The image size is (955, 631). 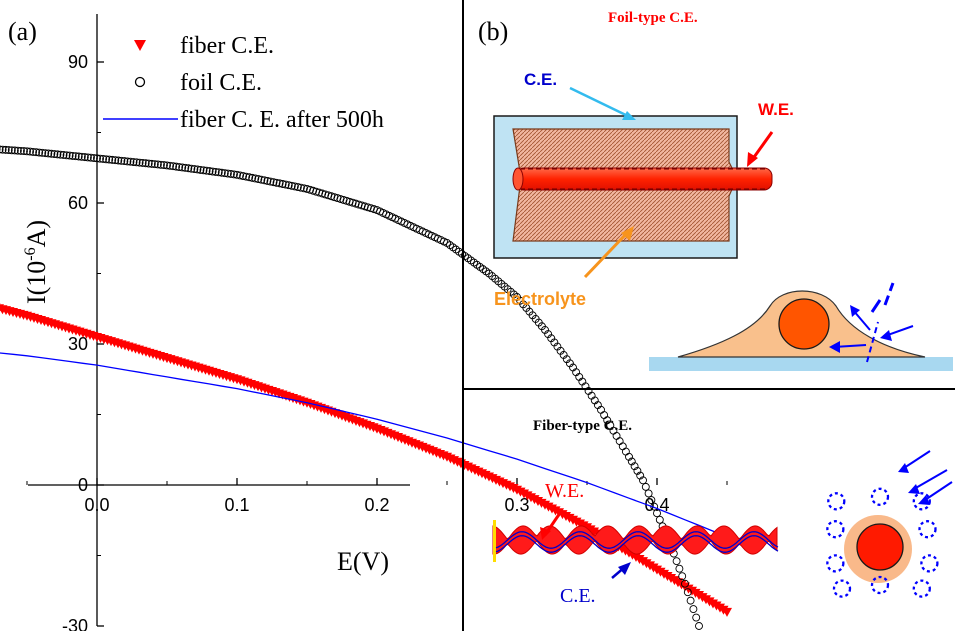 I want to click on y-tick-label: 60, so click(x=78, y=203).